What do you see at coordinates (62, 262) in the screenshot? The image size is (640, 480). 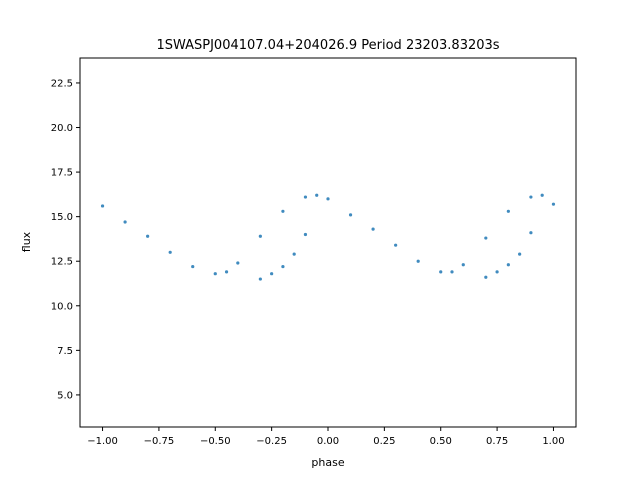 I see `y-tick-label: 12.5` at bounding box center [62, 262].